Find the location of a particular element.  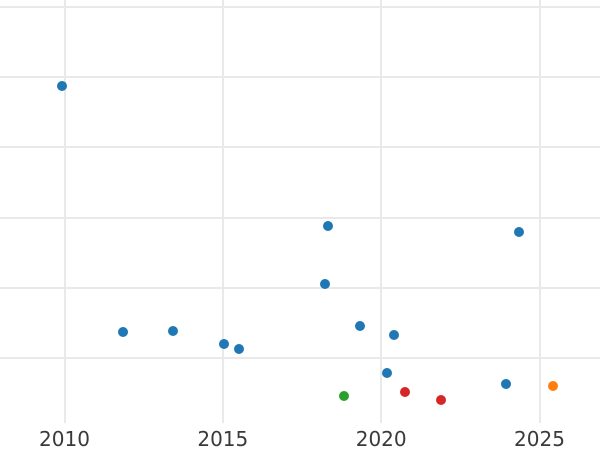

x-tick-label: 2010 is located at coordinates (64, 438).